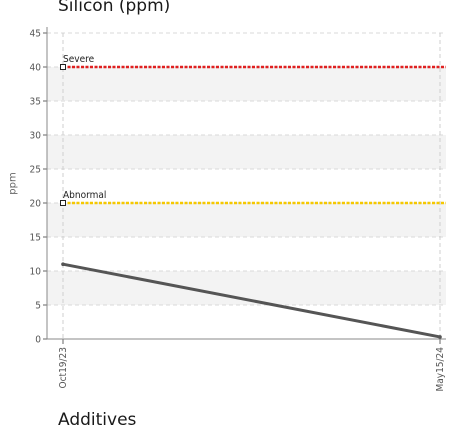 Image resolution: width=458 pixels, height=430 pixels. What do you see at coordinates (38, 340) in the screenshot?
I see `y-tick-label: 0` at bounding box center [38, 340].